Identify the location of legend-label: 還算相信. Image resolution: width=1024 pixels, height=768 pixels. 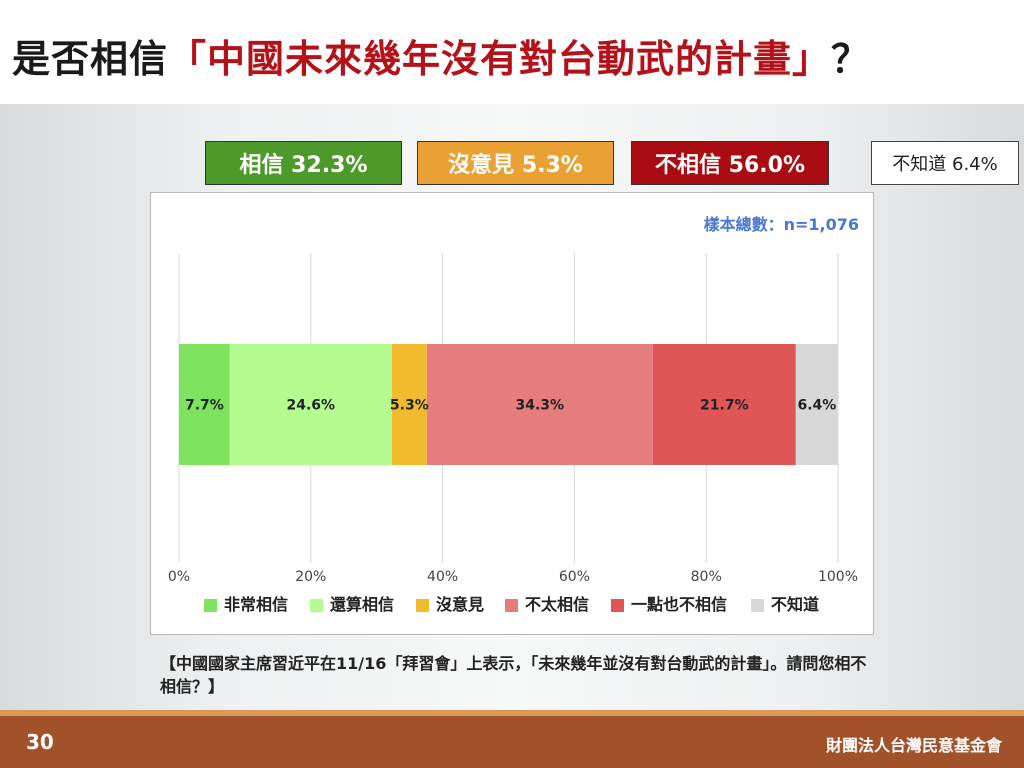
(362, 604).